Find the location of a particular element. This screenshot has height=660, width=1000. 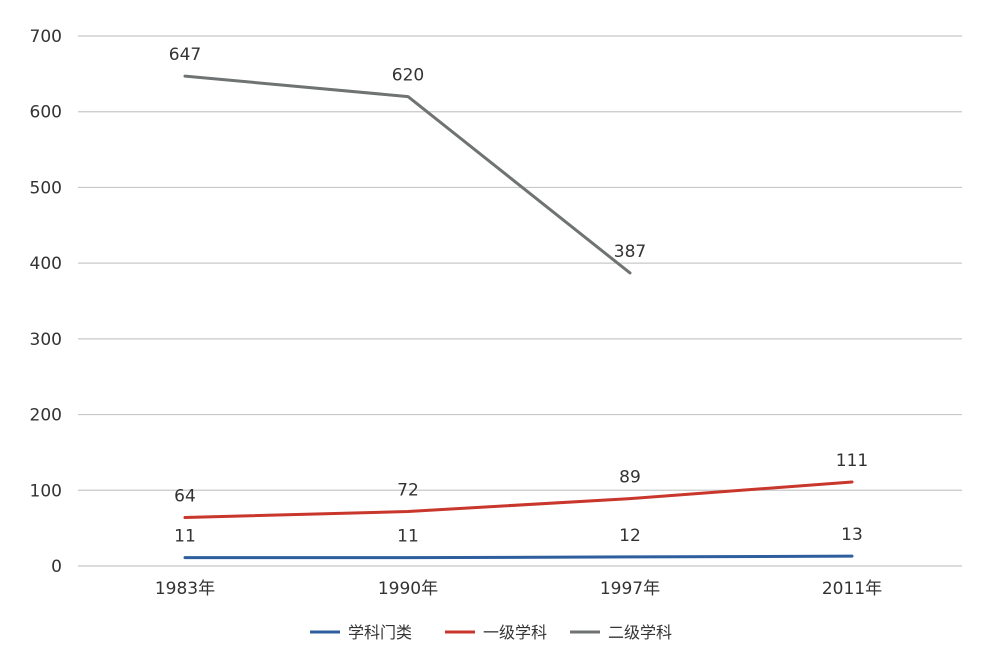

y-tick-label: 500 is located at coordinates (46, 188).